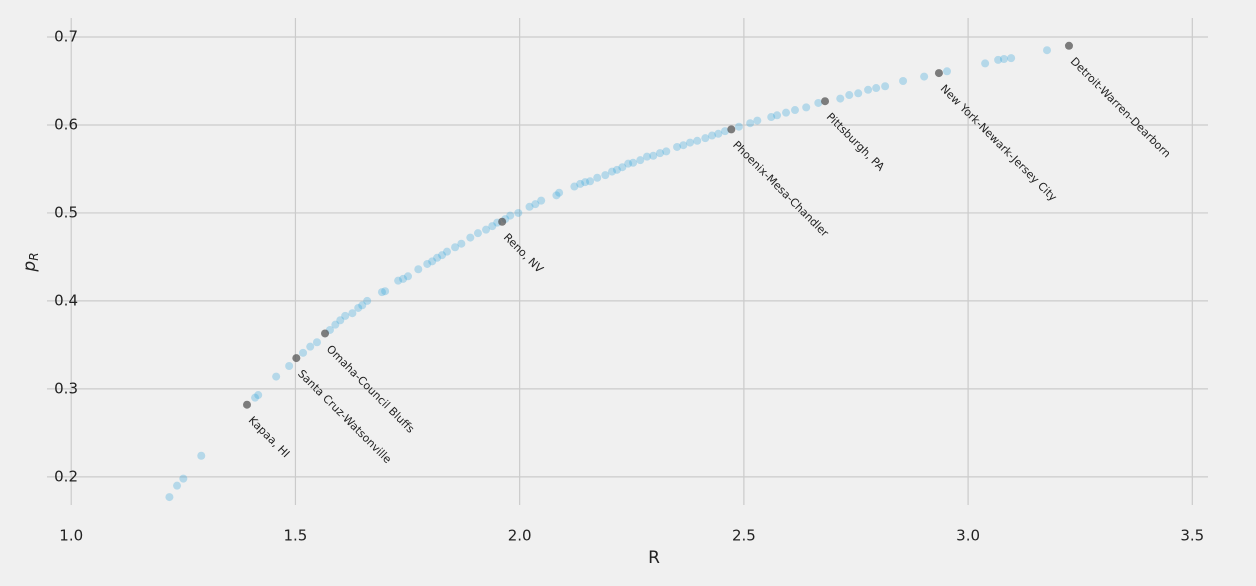  Describe the element at coordinates (30, 267) in the screenshot. I see `y-label-main: p` at that location.